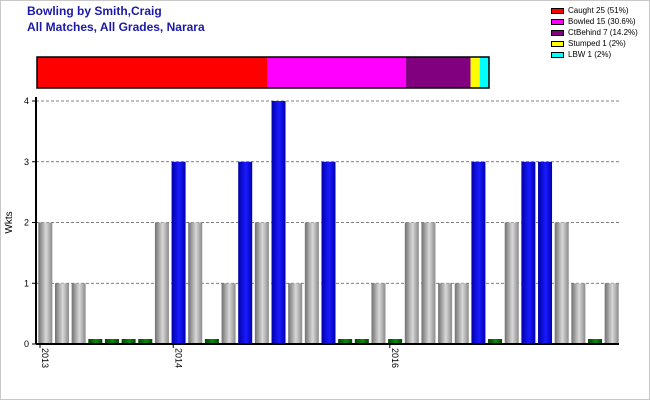  Describe the element at coordinates (598, 10) in the screenshot. I see `legend-label: Caught 25 (51%)` at that location.